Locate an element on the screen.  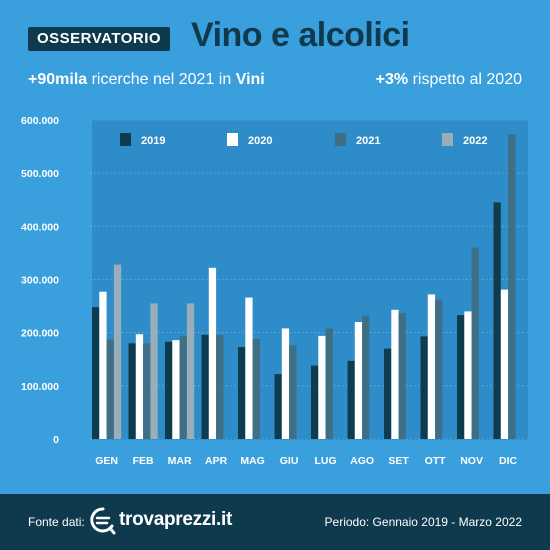
bar-2020-feb is located at coordinates (139, 386).